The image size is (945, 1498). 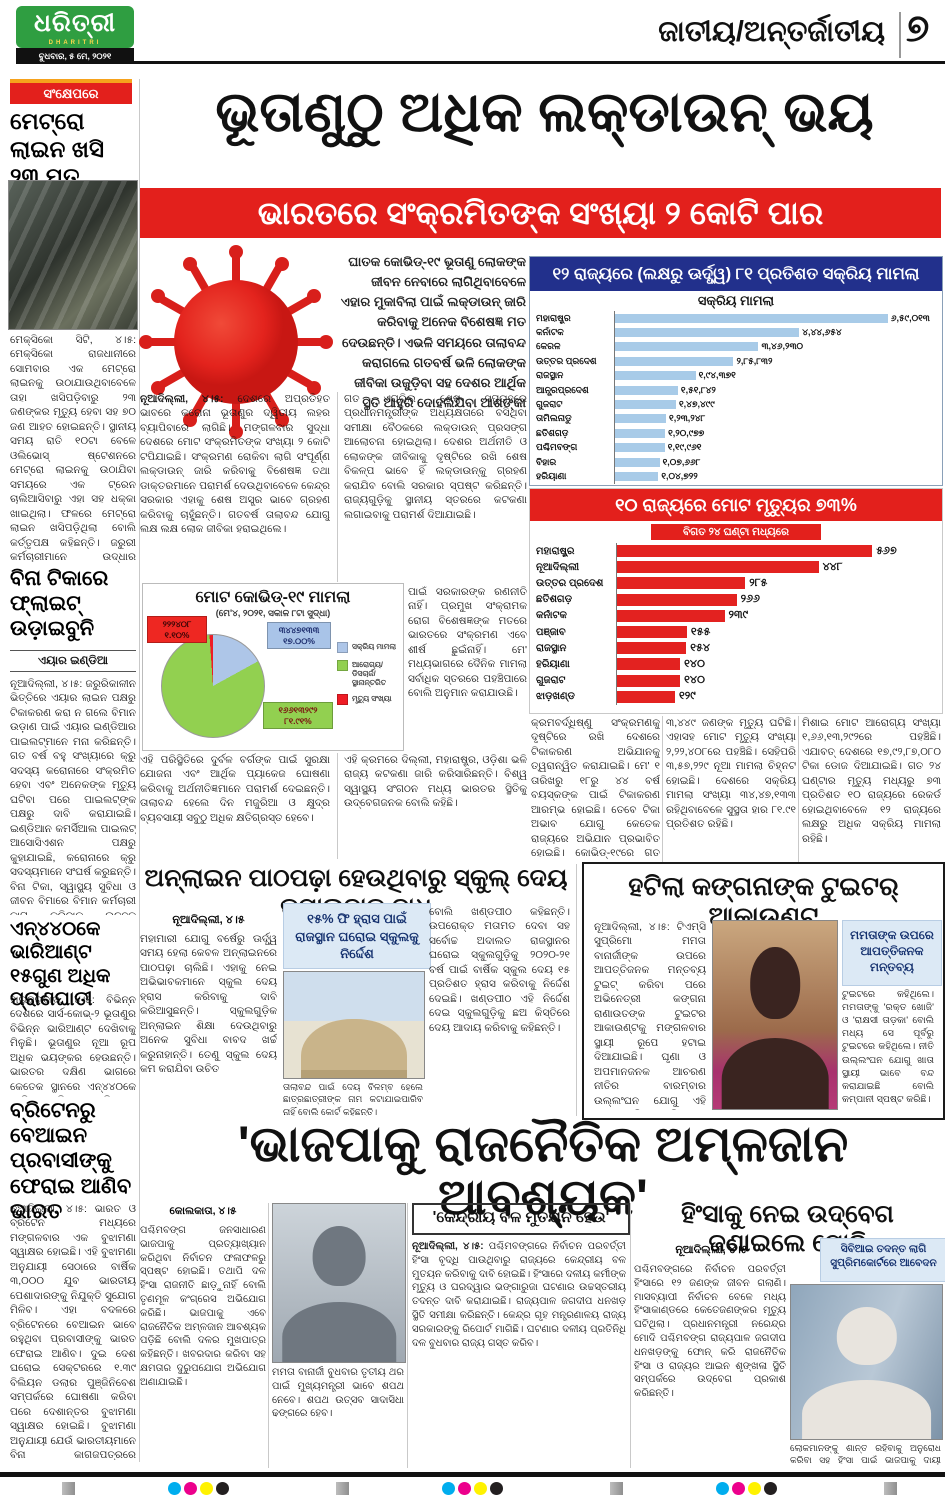 I want to click on bar-value-label: ୨୬୬, so click(x=750, y=599).